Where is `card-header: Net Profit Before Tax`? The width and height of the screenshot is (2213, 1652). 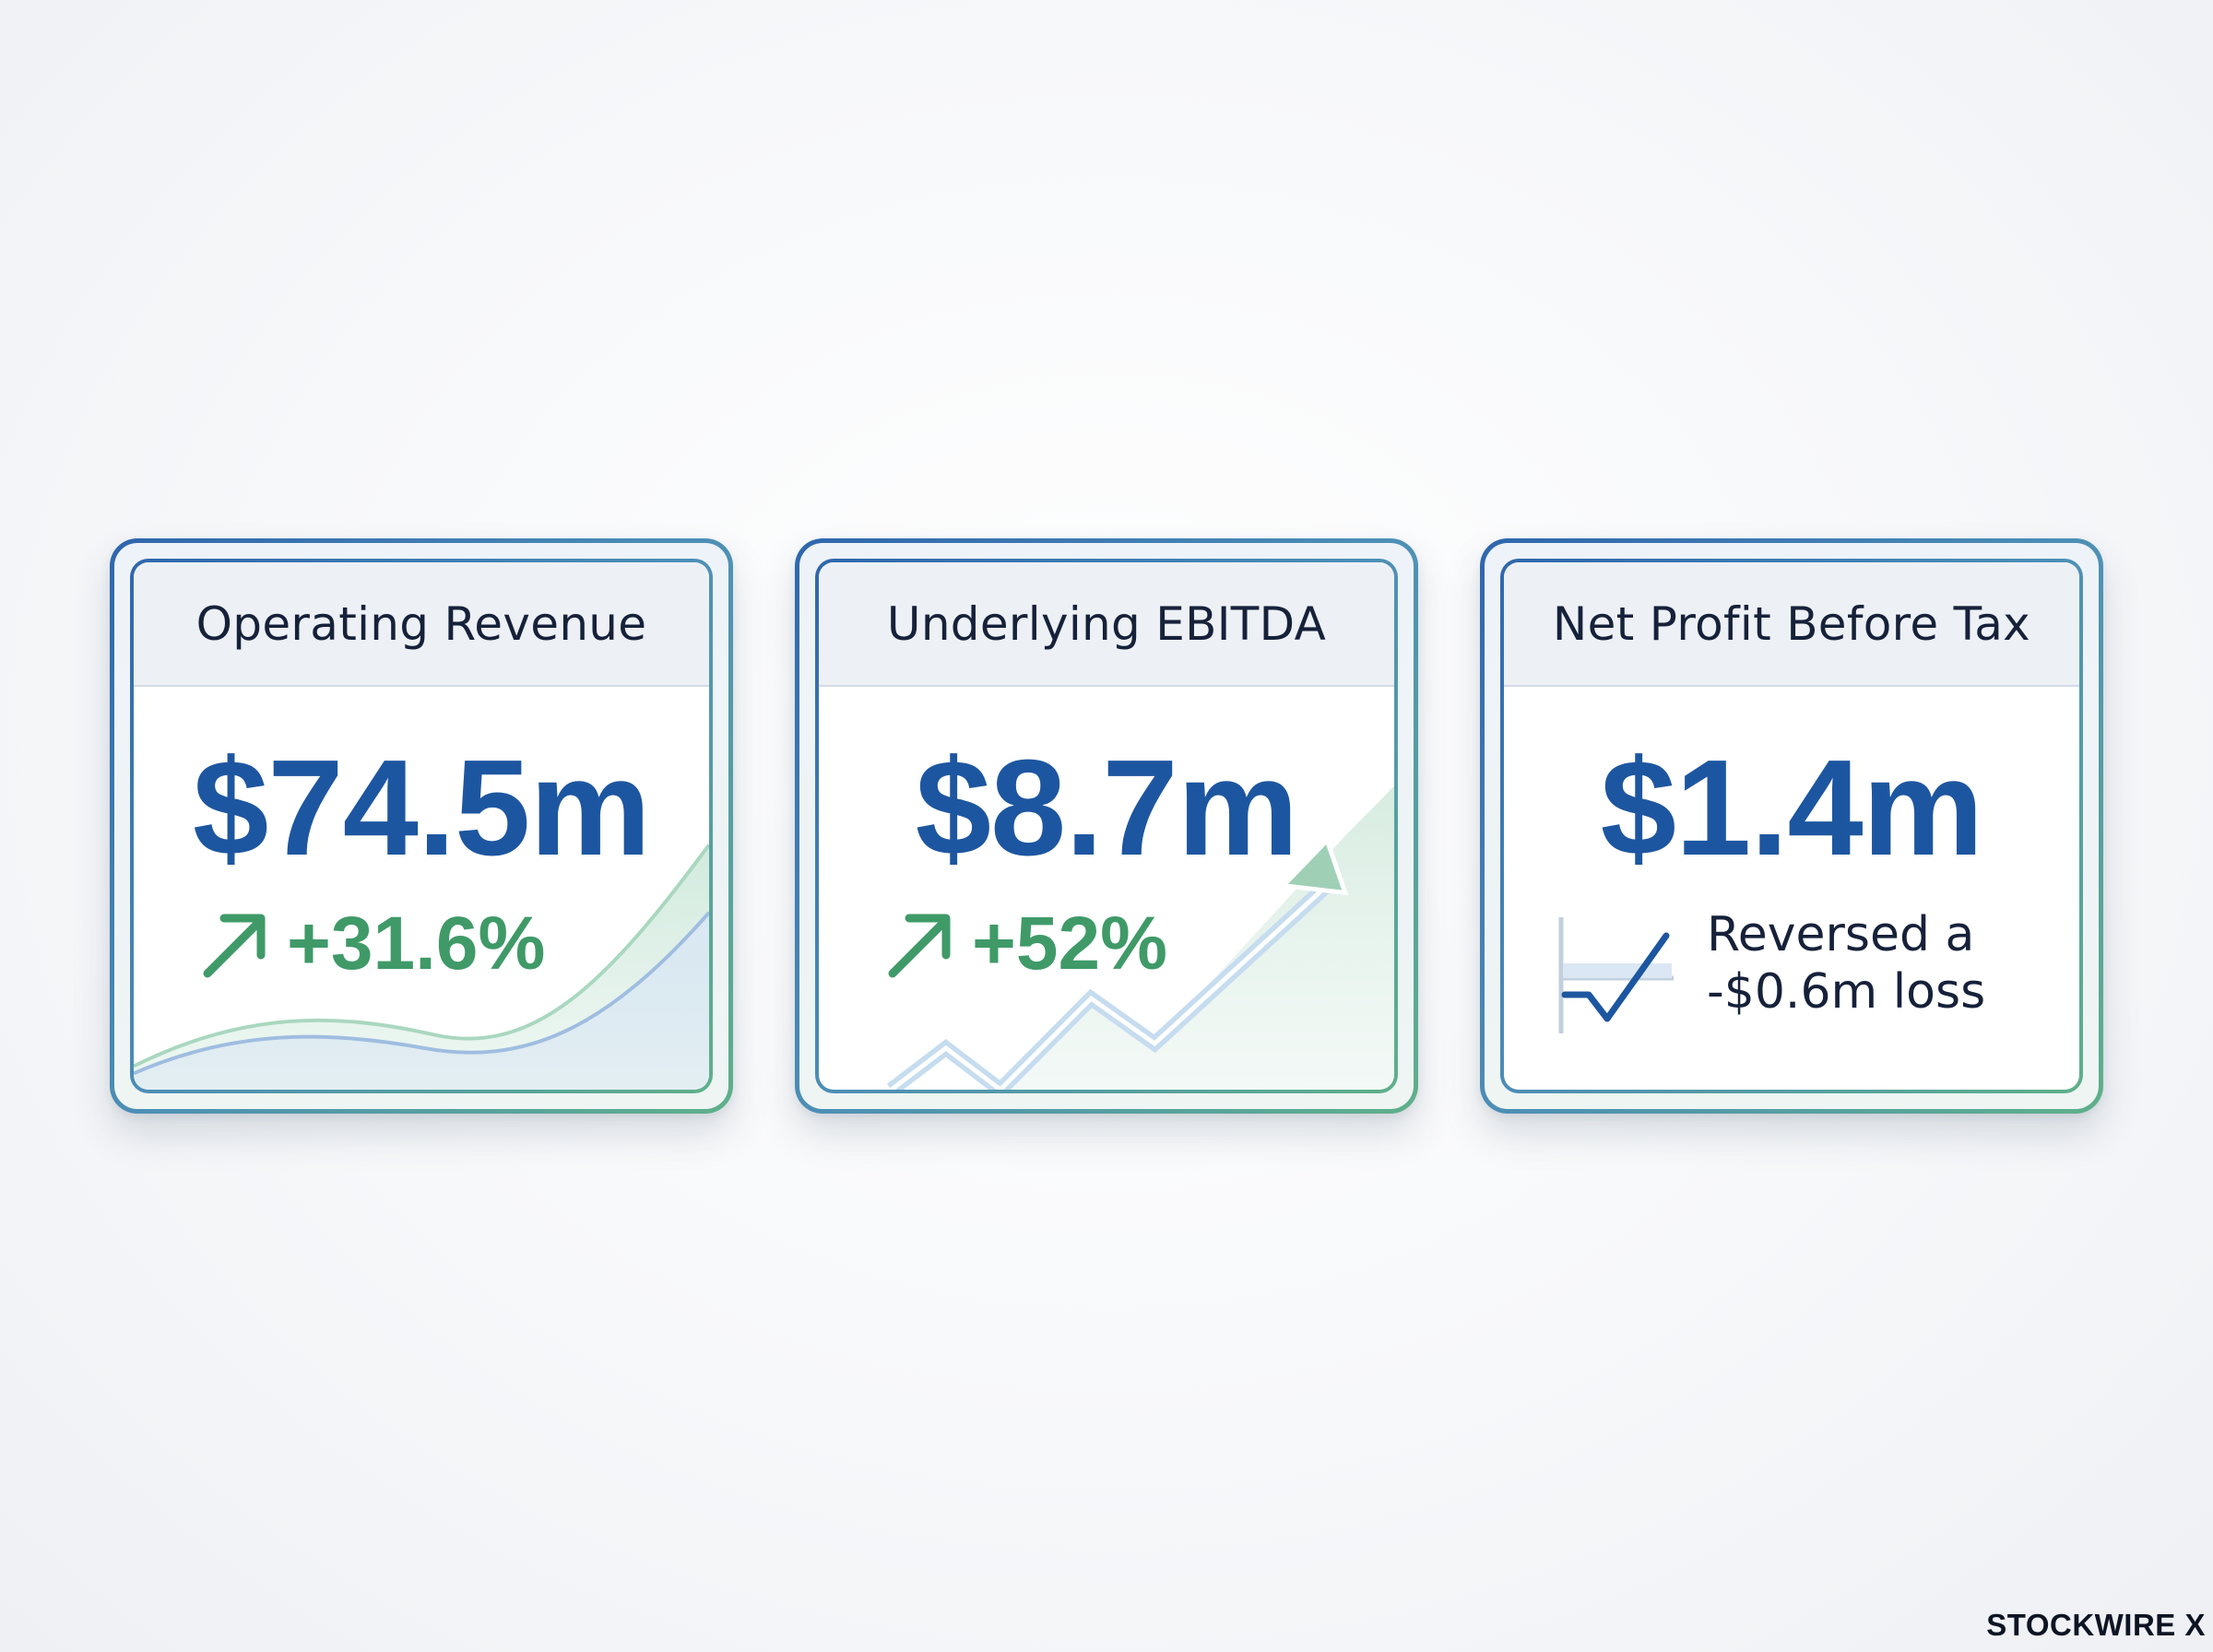
card-header: Net Profit Before Tax is located at coordinates (1791, 624).